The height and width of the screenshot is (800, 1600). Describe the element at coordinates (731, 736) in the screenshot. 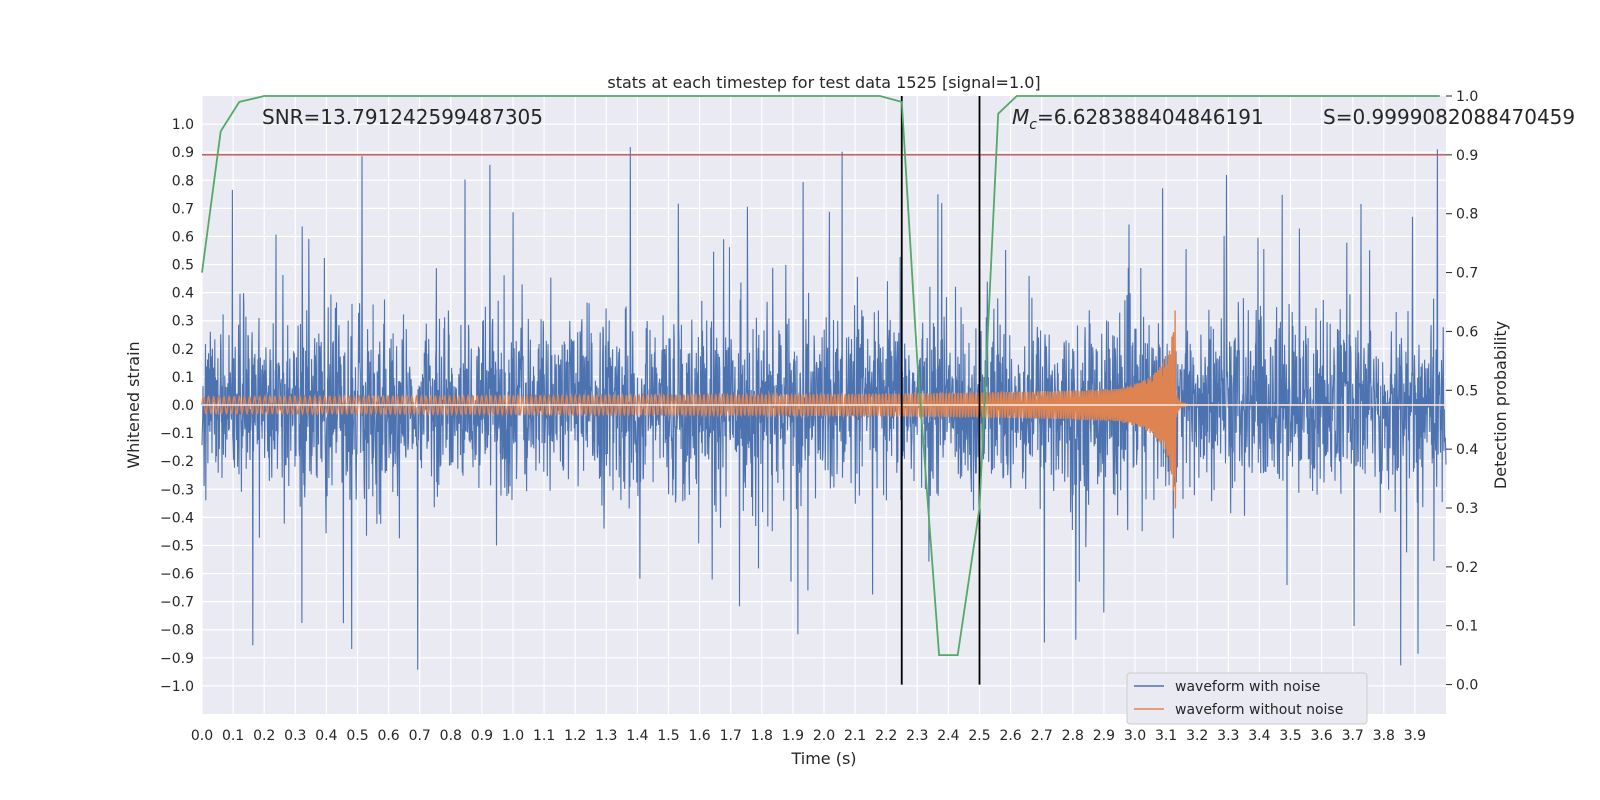

I see `x-tick-label: 1.7` at that location.